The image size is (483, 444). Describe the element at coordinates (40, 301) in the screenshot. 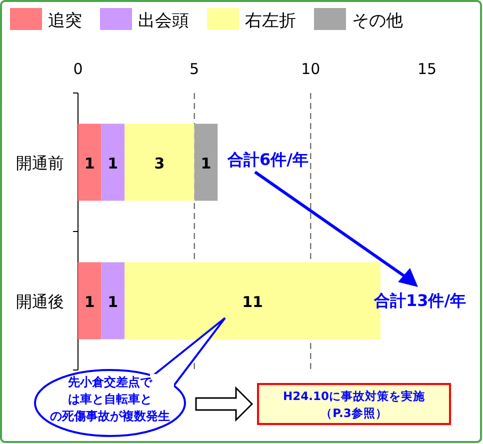

I see `y-tick-label: 開通後` at that location.